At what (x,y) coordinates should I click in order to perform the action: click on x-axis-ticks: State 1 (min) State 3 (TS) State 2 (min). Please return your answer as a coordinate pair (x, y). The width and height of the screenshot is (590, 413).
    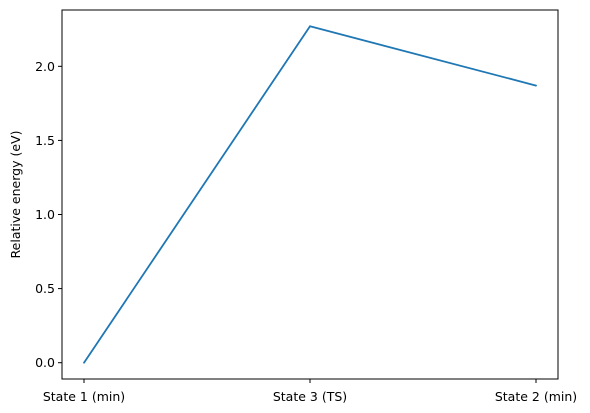
    Looking at the image, I should click on (310, 391).